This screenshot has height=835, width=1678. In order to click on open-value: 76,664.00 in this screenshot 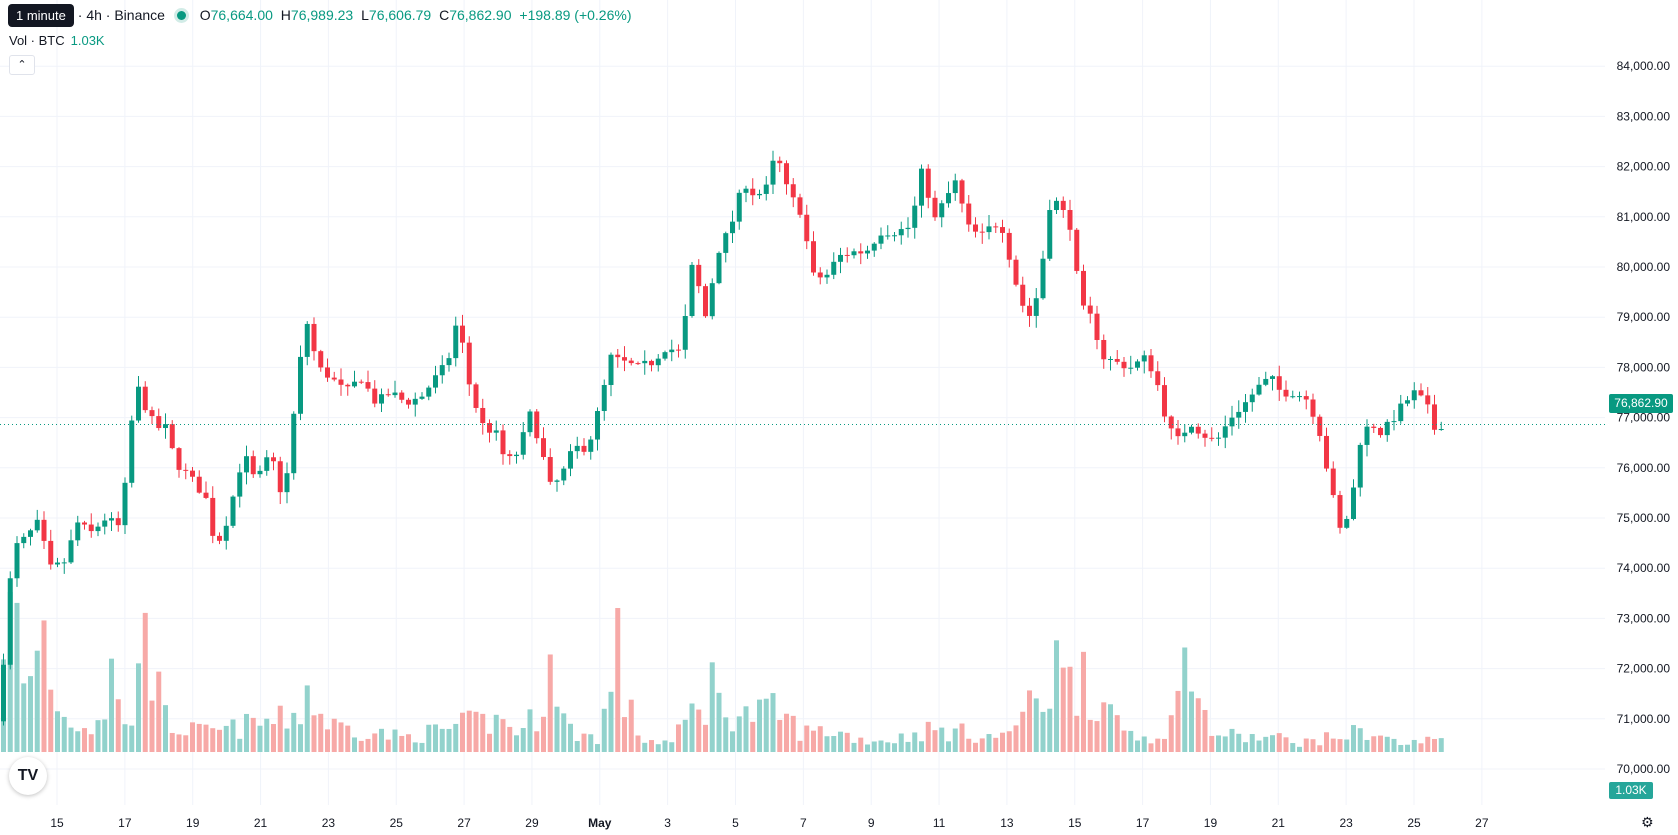, I will do `click(241, 15)`.